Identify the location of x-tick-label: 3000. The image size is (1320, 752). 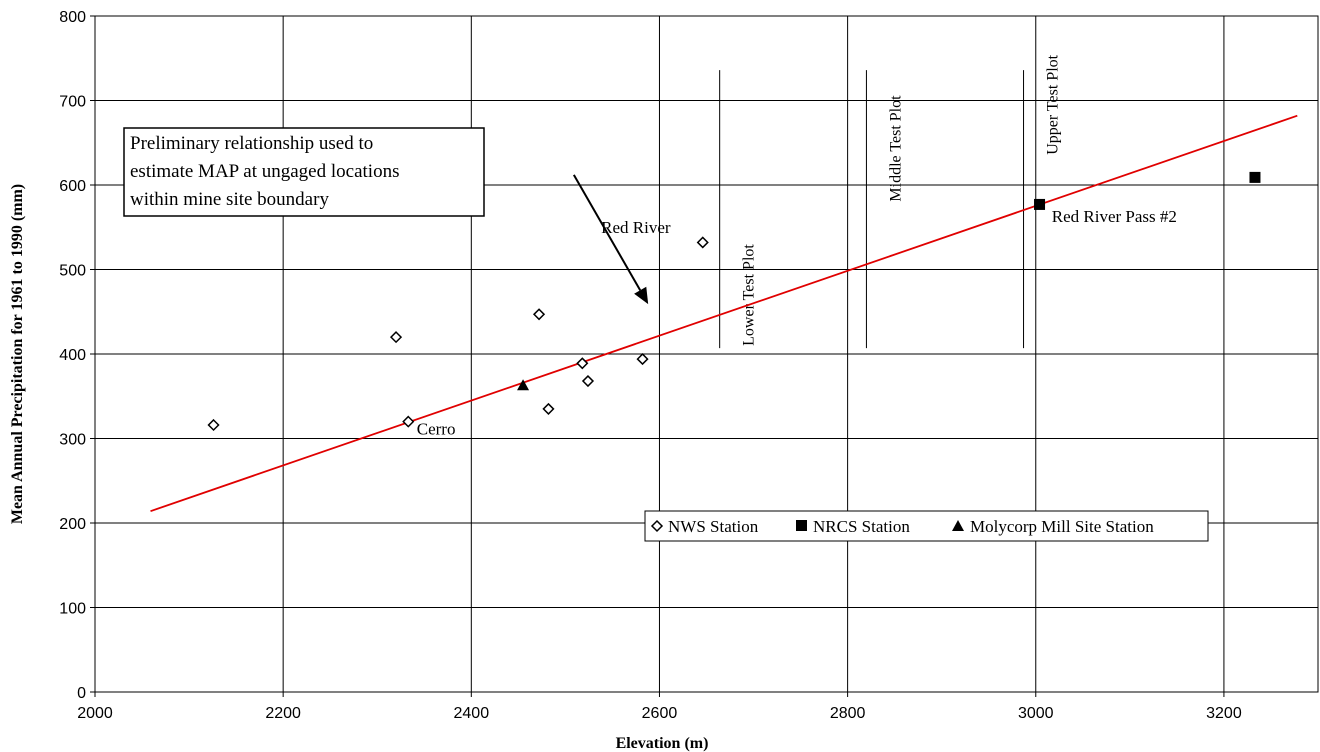
(1036, 713).